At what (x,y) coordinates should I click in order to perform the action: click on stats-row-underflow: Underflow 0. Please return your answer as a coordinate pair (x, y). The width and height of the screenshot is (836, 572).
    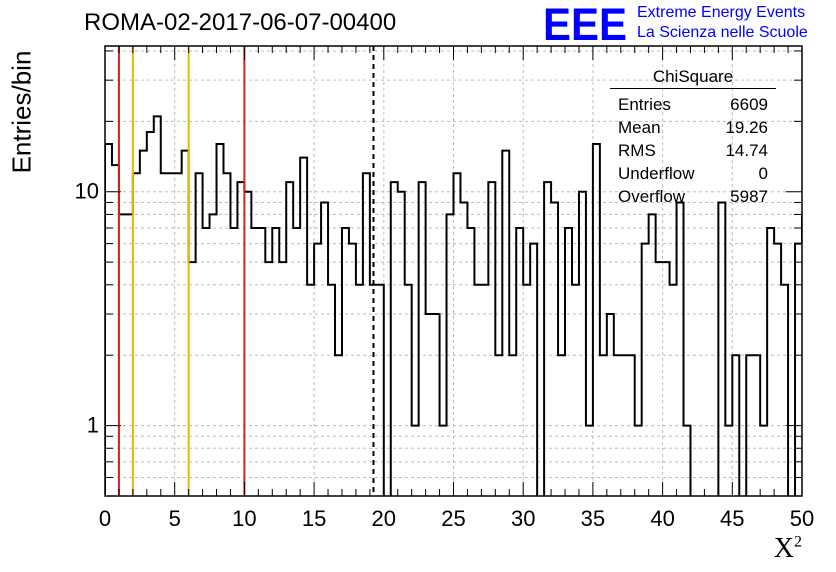
    Looking at the image, I should click on (693, 173).